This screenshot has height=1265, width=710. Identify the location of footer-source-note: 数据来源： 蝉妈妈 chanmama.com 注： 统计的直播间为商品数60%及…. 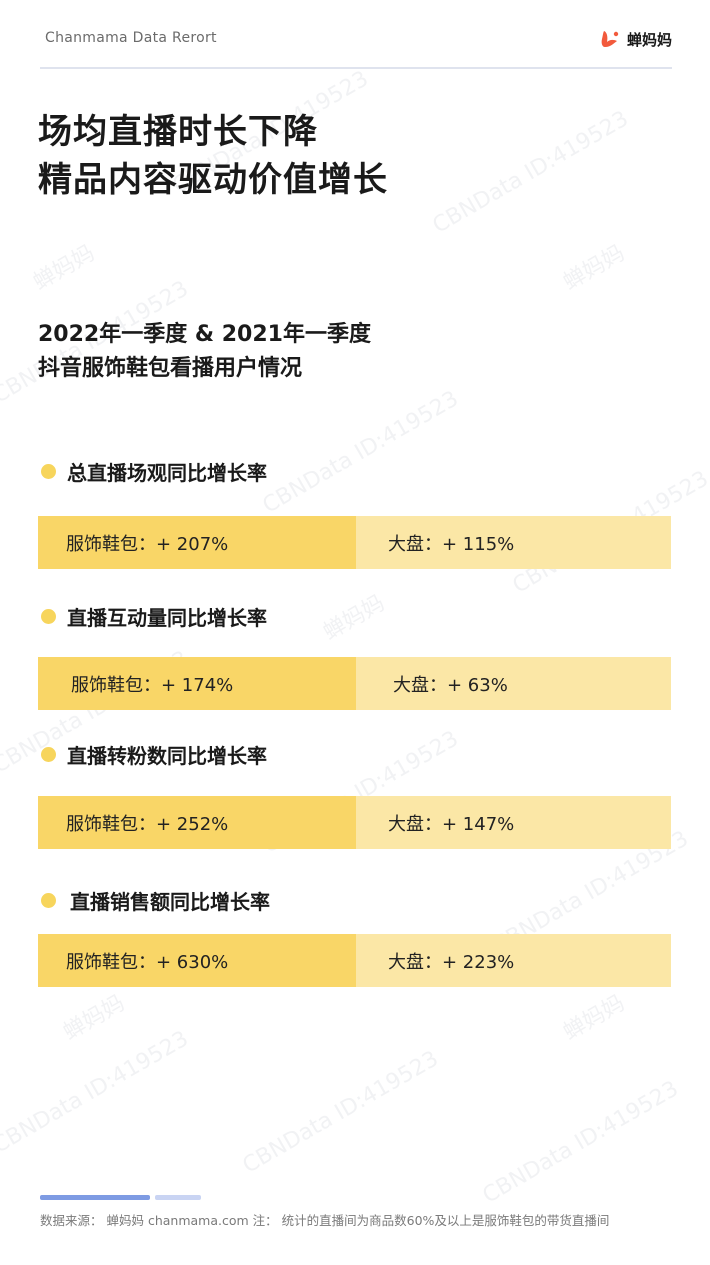
(325, 1220).